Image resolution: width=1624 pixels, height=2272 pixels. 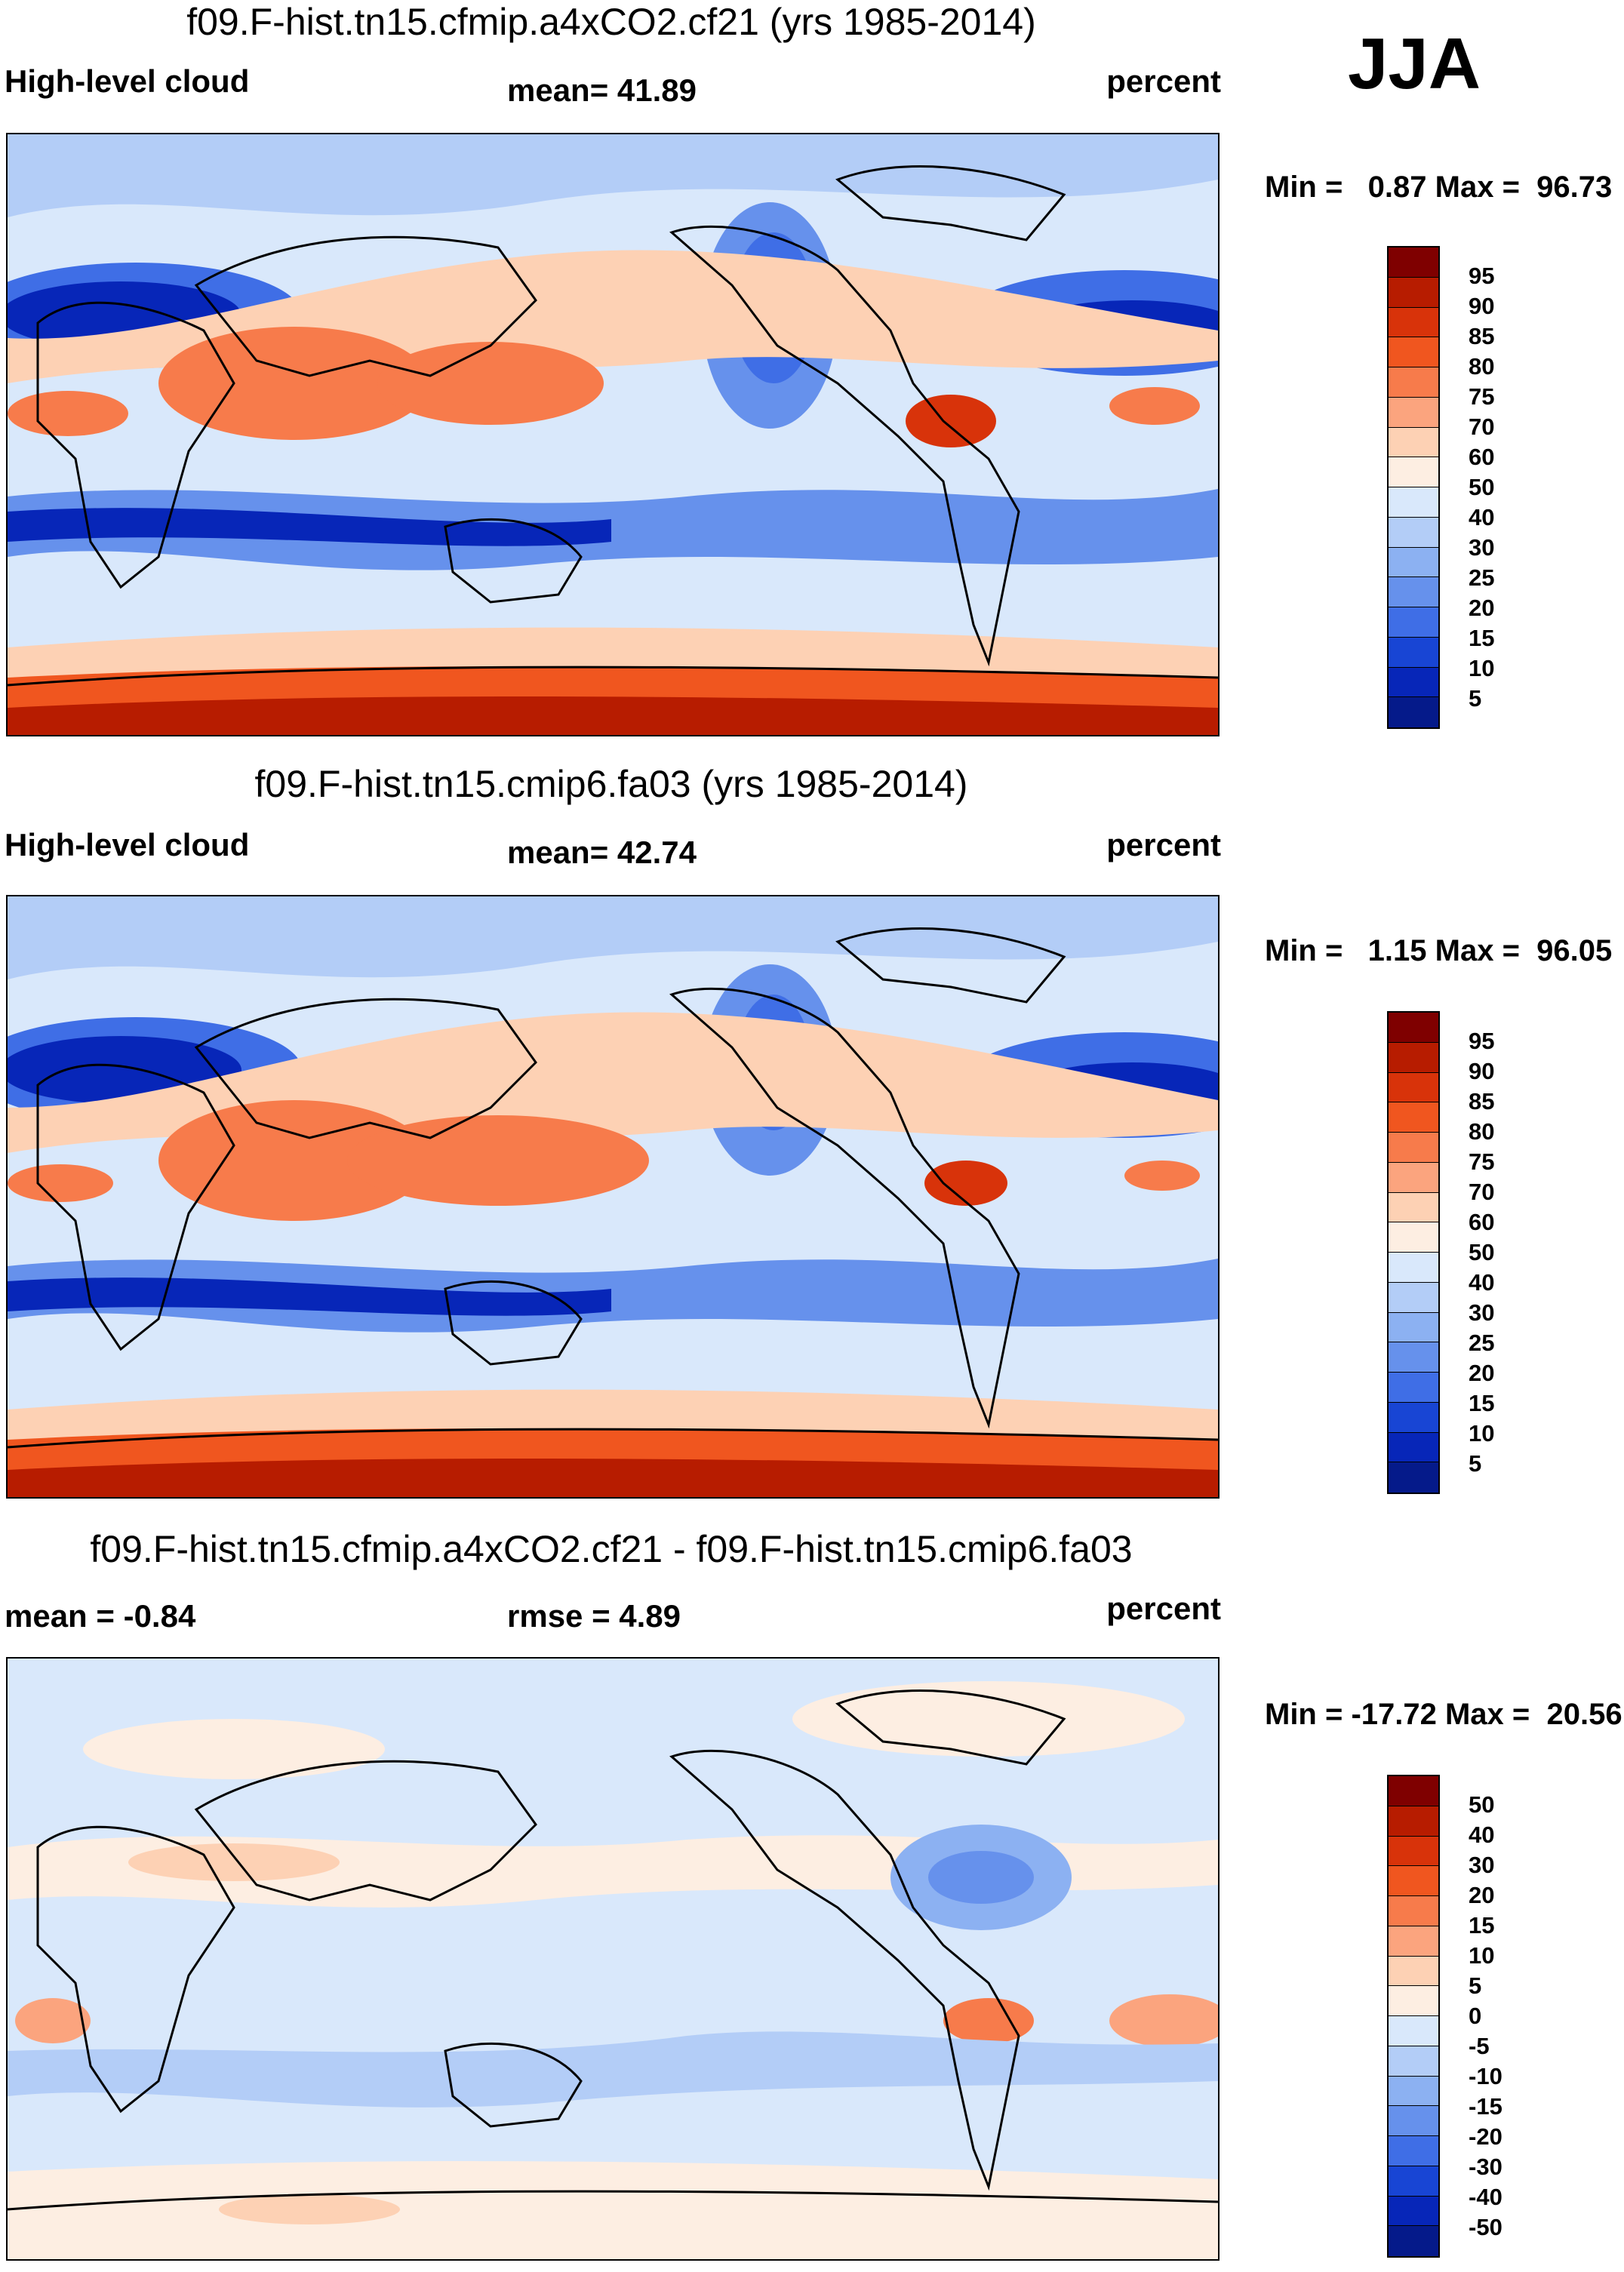 What do you see at coordinates (1475, 2016) in the screenshot?
I see `colorbar-tick-label: 0` at bounding box center [1475, 2016].